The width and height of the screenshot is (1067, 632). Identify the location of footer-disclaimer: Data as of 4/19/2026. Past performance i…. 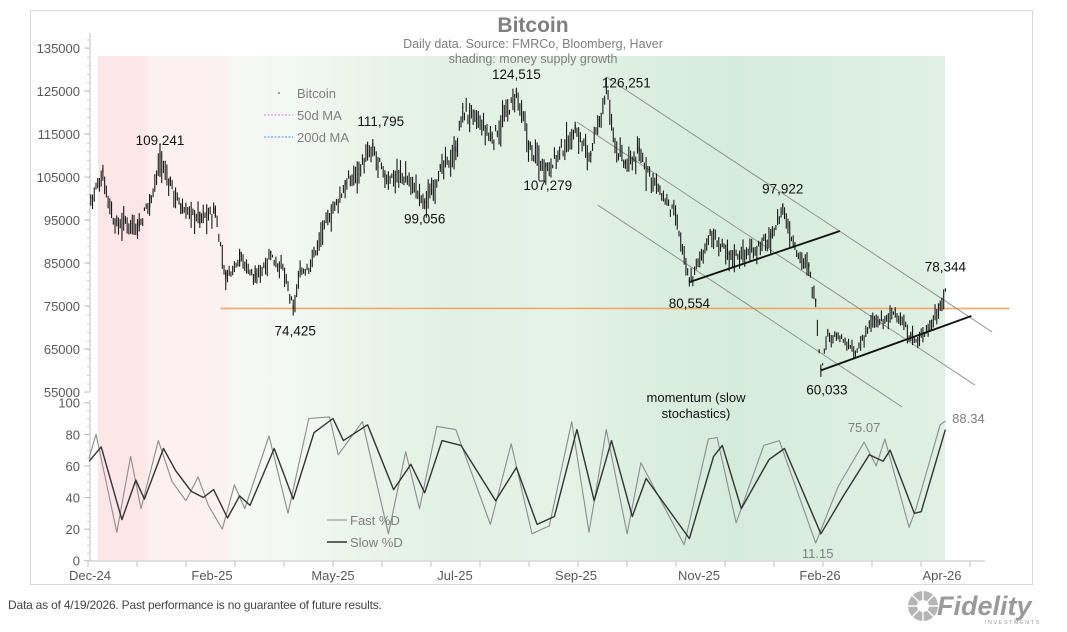
(195, 605).